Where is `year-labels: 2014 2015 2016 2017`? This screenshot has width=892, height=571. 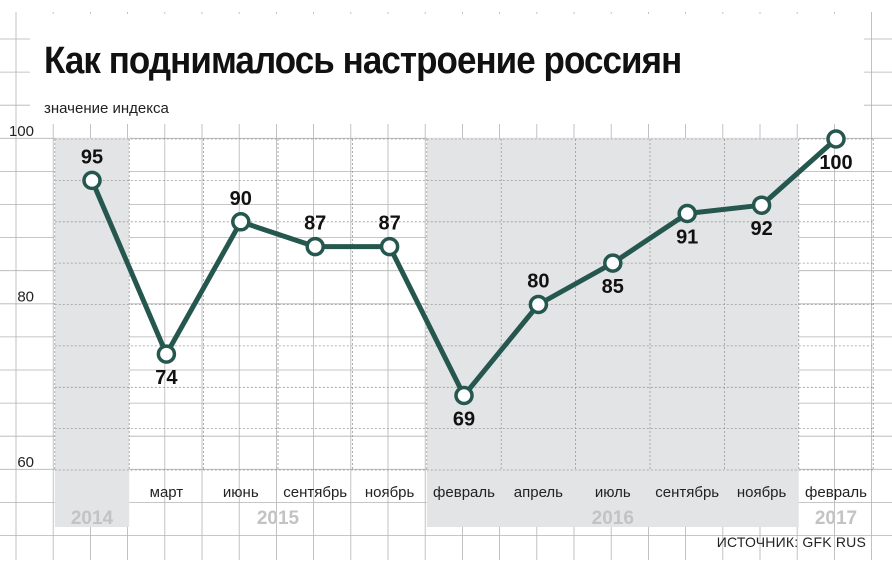
year-labels: 2014 2015 2016 2017 is located at coordinates (464, 518).